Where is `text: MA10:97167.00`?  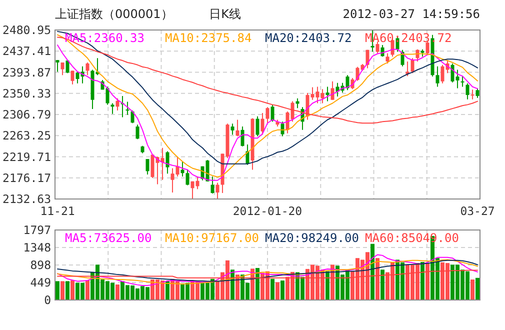 text: MA10:97167.00 is located at coordinates (212, 238).